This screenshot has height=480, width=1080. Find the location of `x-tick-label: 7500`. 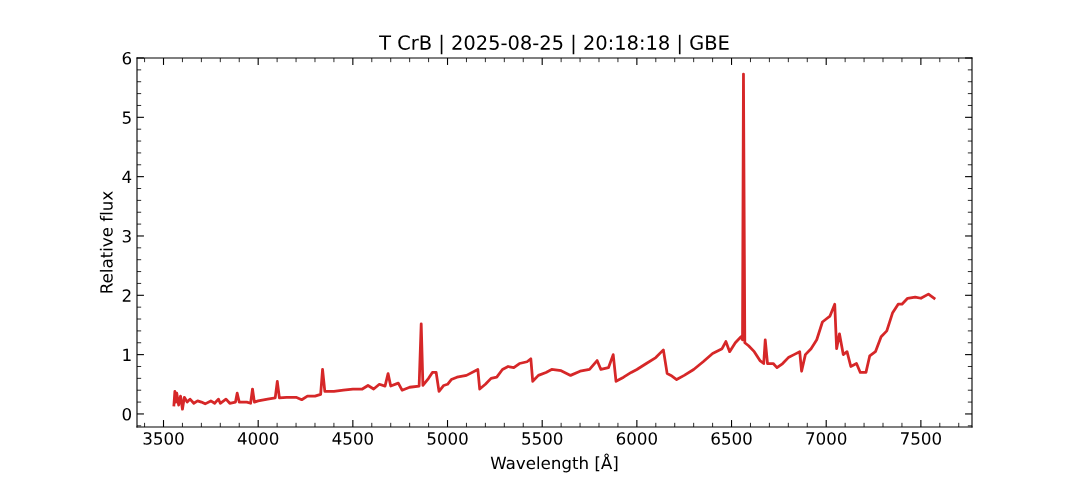

x-tick-label: 7500 is located at coordinates (921, 438).